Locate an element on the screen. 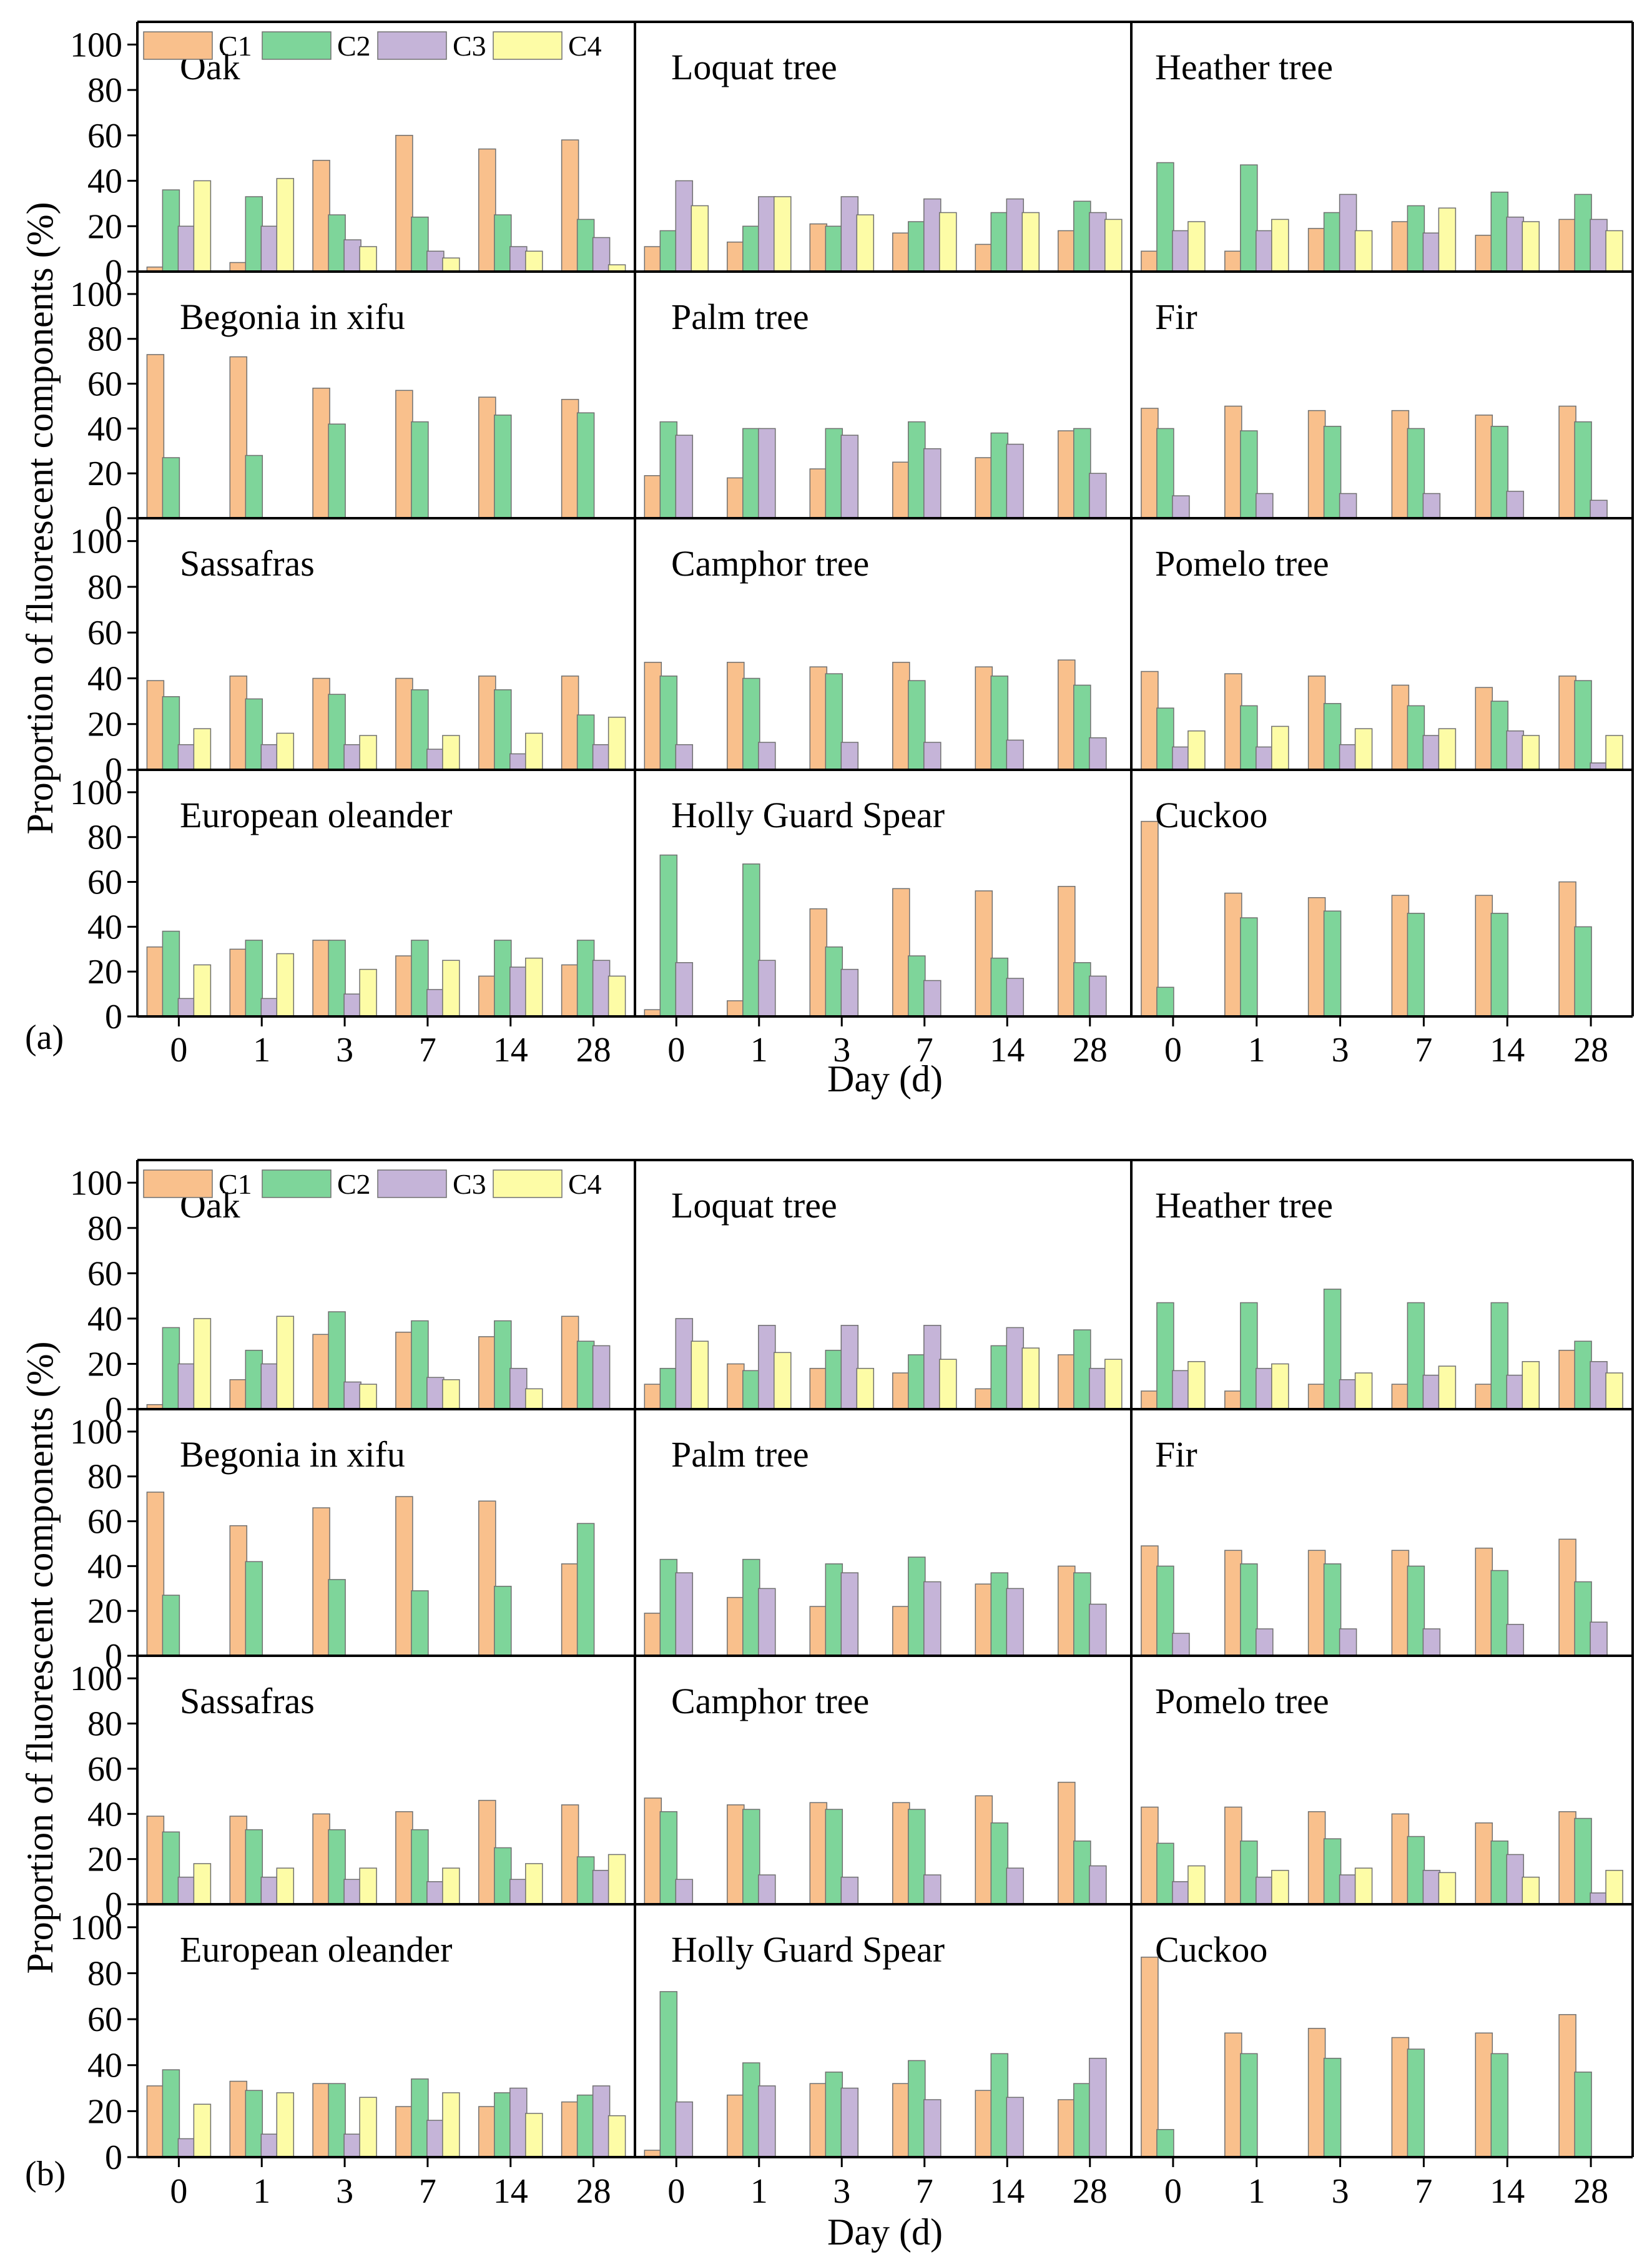 This screenshot has height=2267, width=1652. panel-title: Cuckoo is located at coordinates (1211, 1949).